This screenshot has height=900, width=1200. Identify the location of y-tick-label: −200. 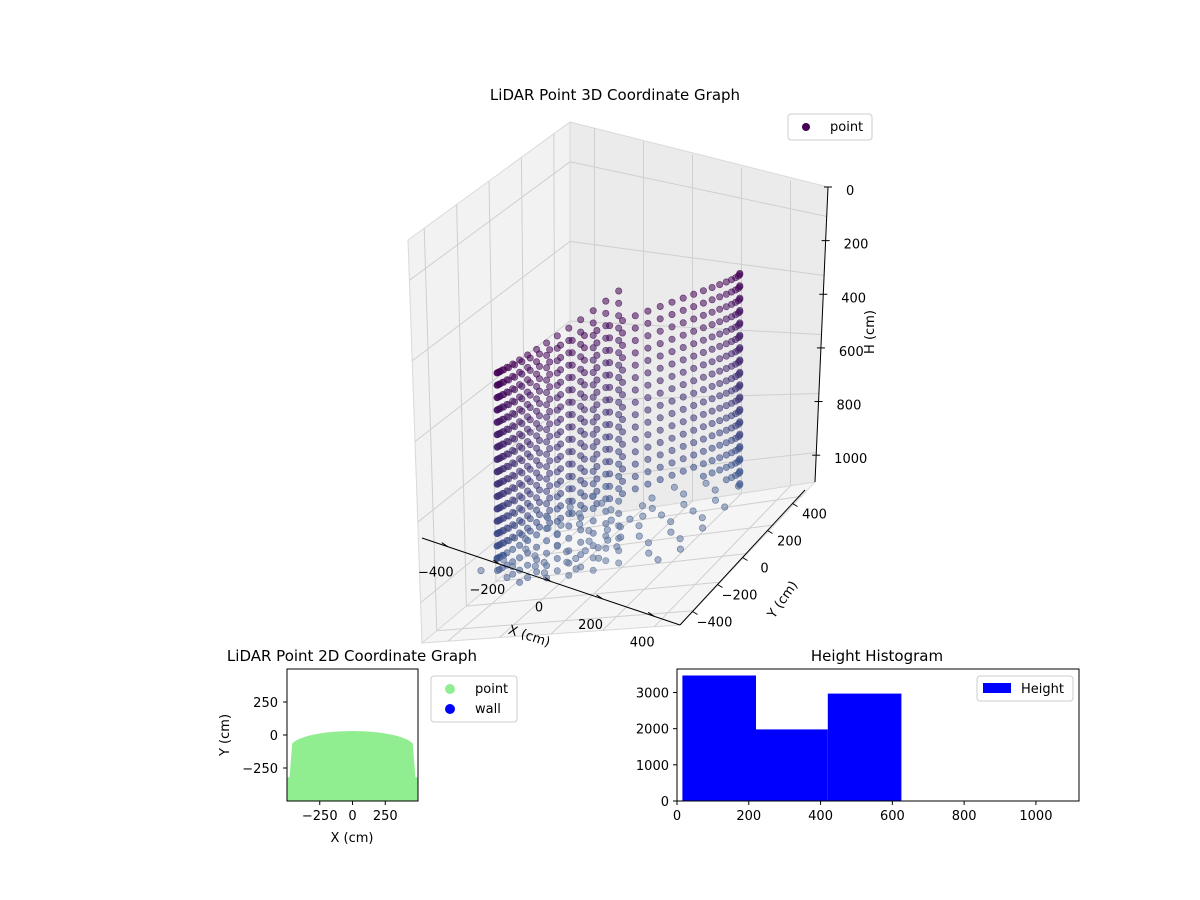
(740, 596).